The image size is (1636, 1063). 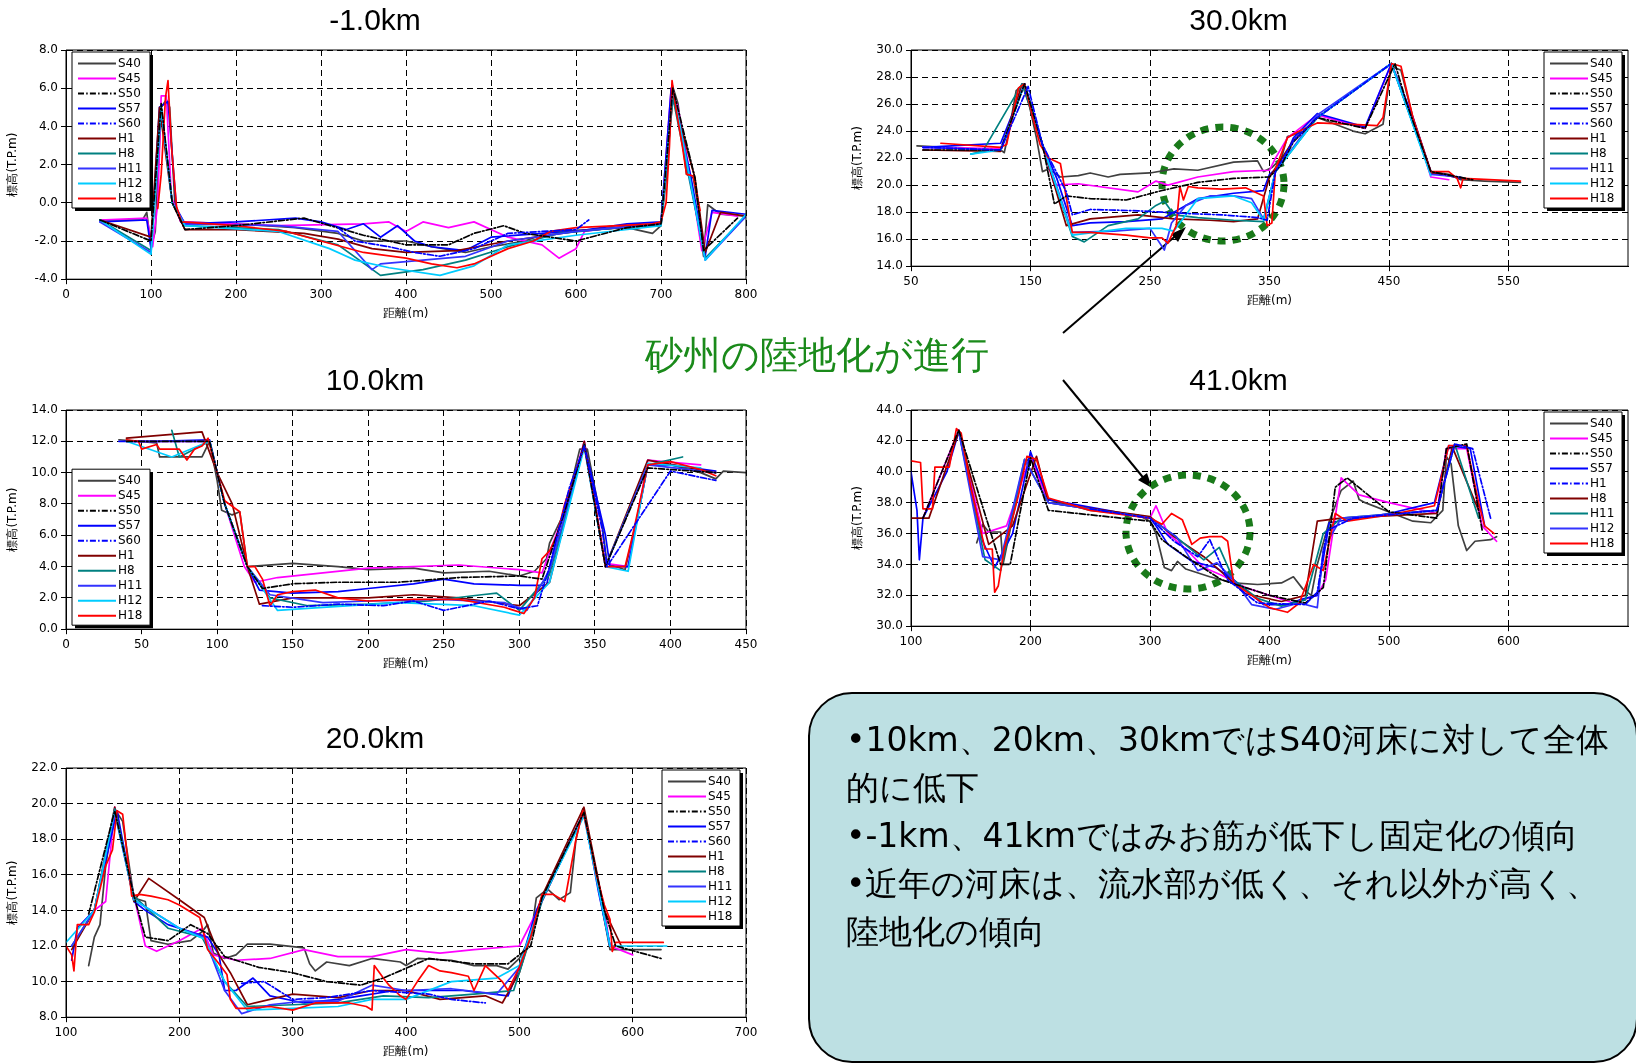 I want to click on text: 砂州の陸地化が進行, so click(x=817, y=355).